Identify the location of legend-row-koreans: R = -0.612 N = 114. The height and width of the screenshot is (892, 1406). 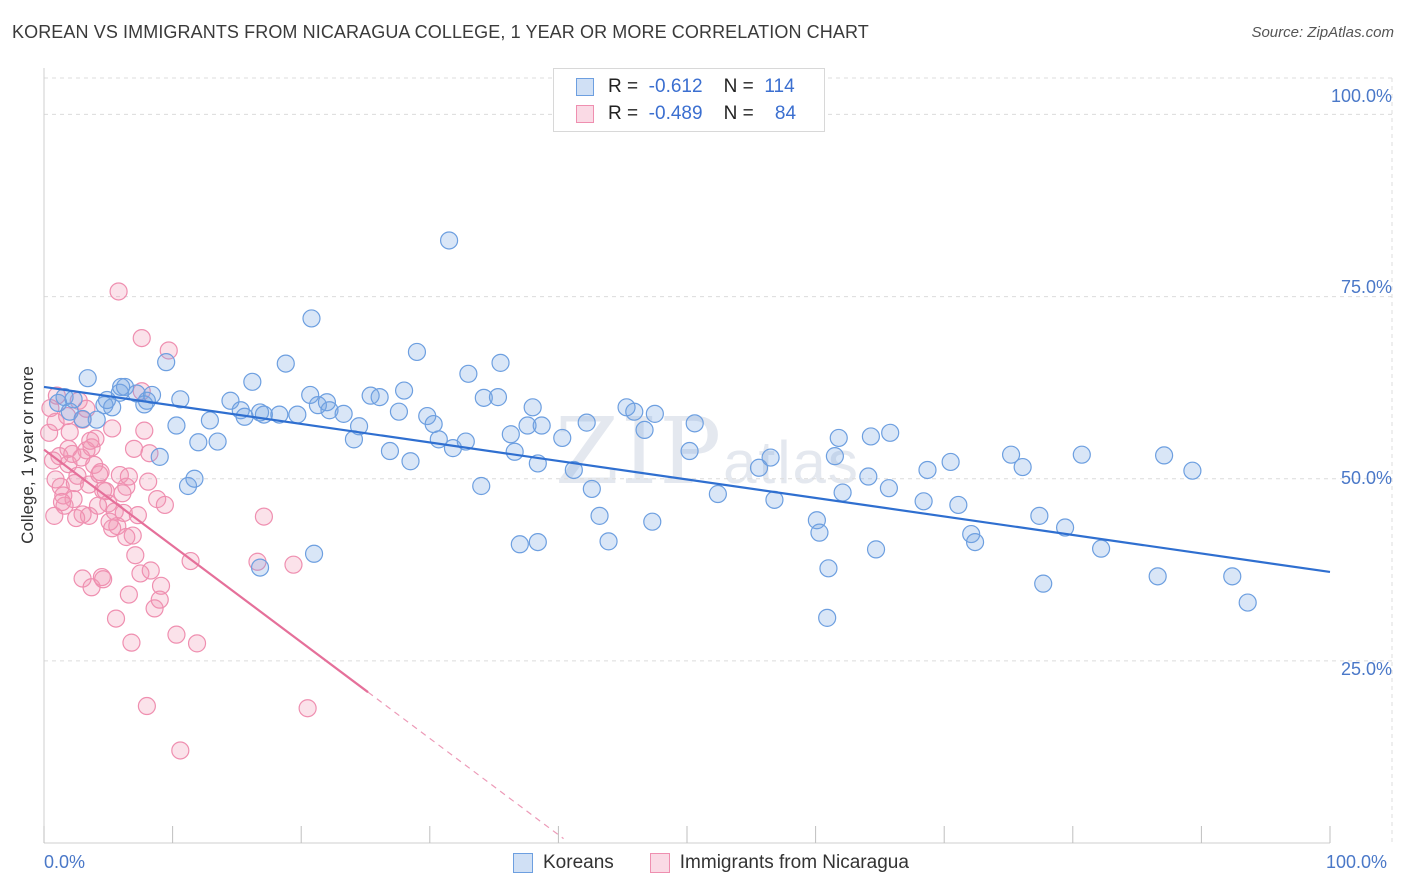
(685, 87).